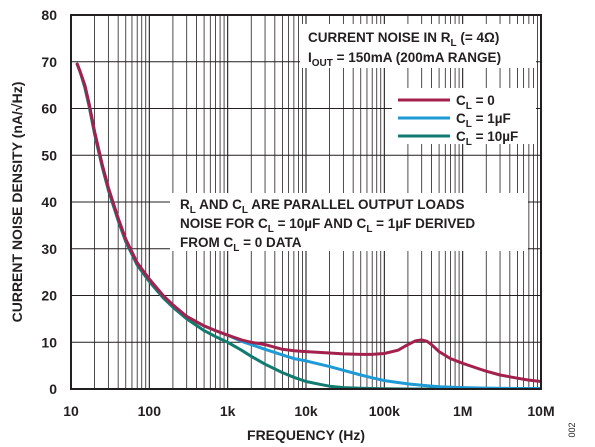  What do you see at coordinates (206, 242) in the screenshot?
I see `note-line3-a: FROM C` at bounding box center [206, 242].